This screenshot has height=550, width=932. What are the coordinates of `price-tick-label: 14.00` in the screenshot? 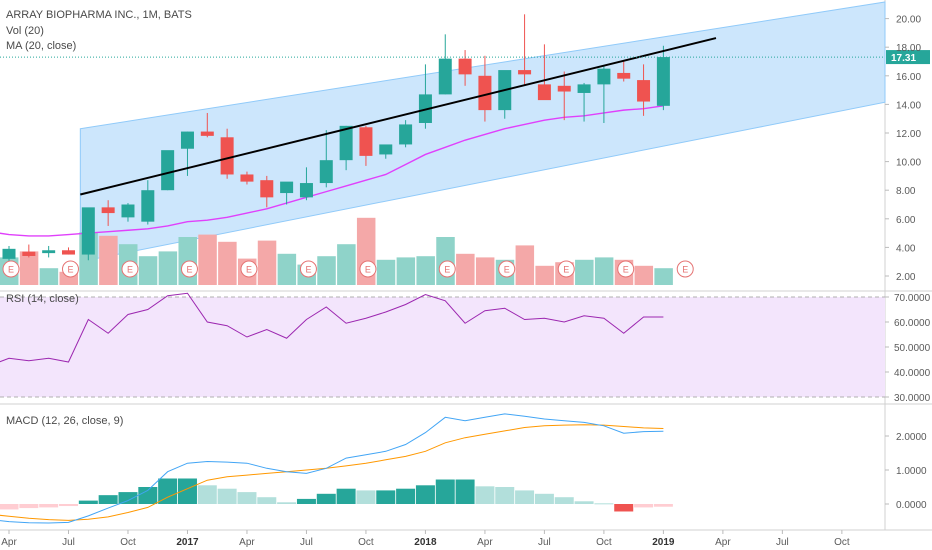 It's located at (908, 105).